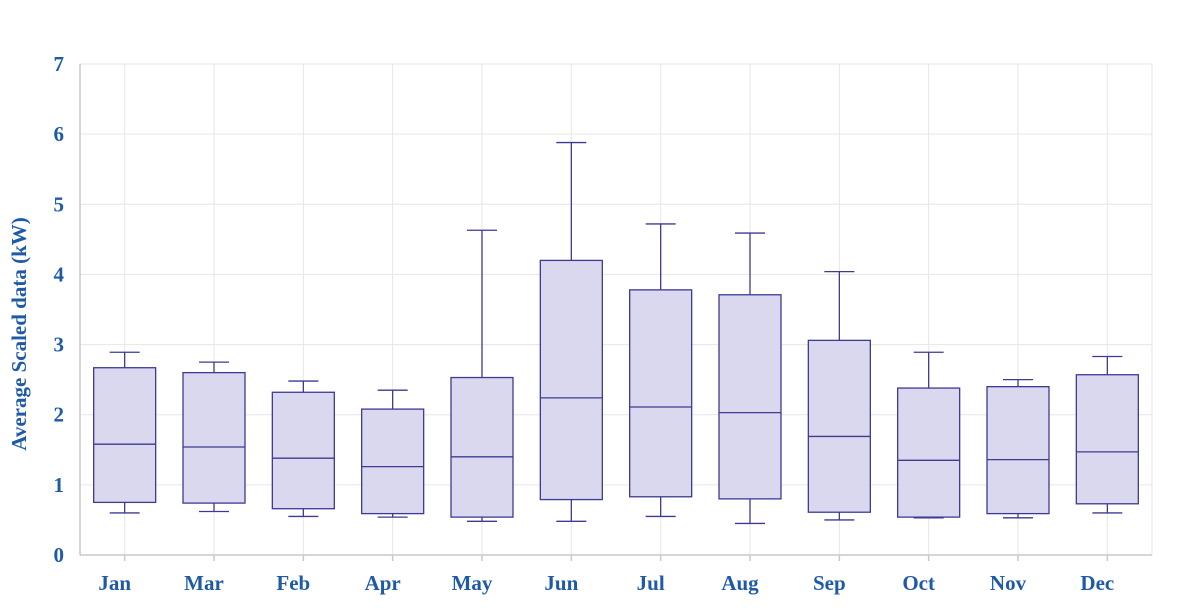  What do you see at coordinates (918, 583) in the screenshot?
I see `x-tick-label: Oct` at bounding box center [918, 583].